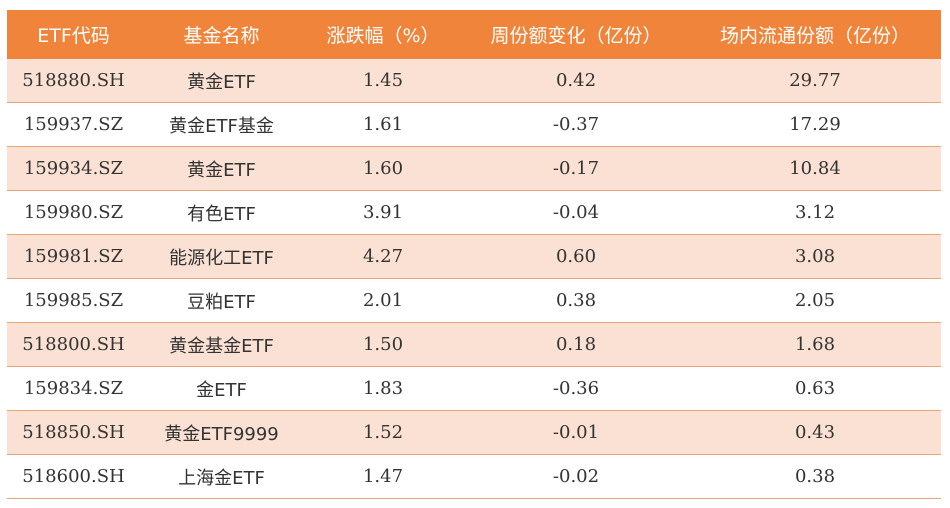  What do you see at coordinates (73, 388) in the screenshot?
I see `cell-etf-code: 159834.SZ` at bounding box center [73, 388].